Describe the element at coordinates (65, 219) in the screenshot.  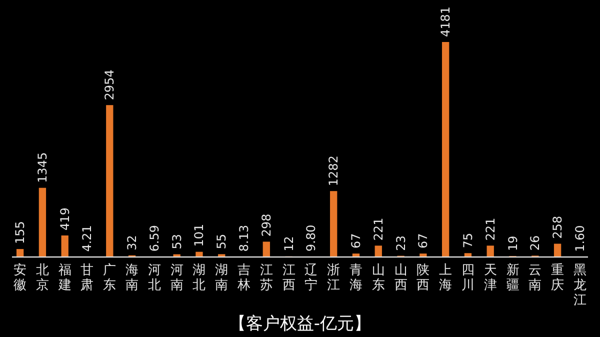
I see `data-label: 419` at that location.